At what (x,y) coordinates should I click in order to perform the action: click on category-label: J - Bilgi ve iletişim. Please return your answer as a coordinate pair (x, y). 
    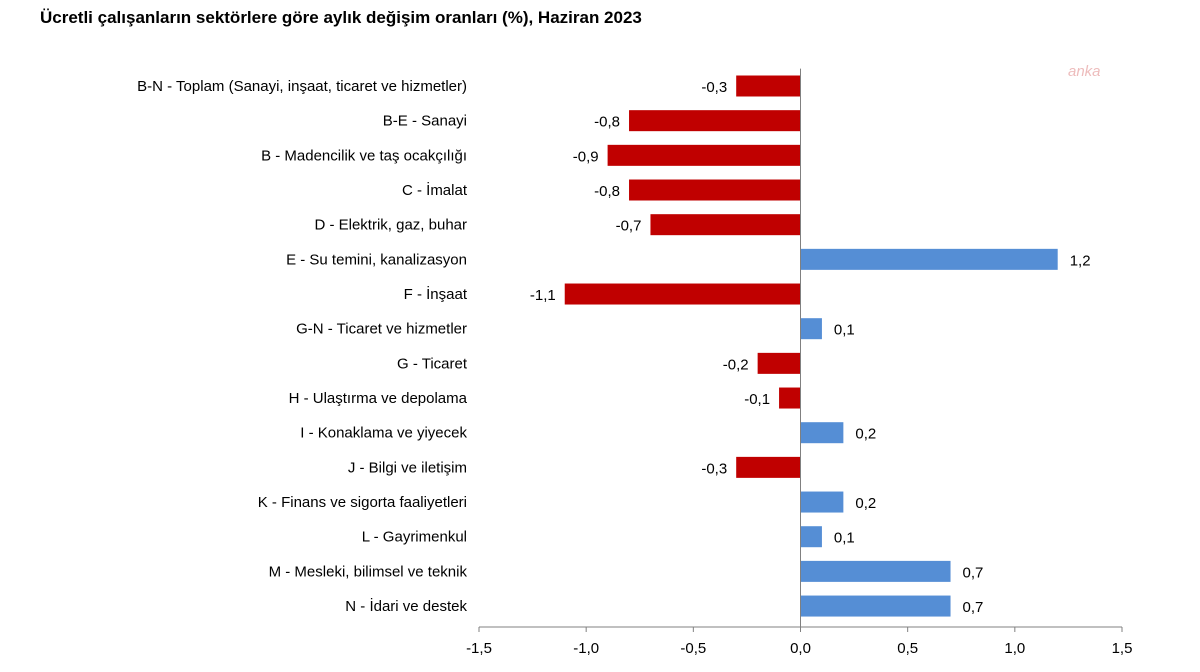
    Looking at the image, I should click on (407, 467).